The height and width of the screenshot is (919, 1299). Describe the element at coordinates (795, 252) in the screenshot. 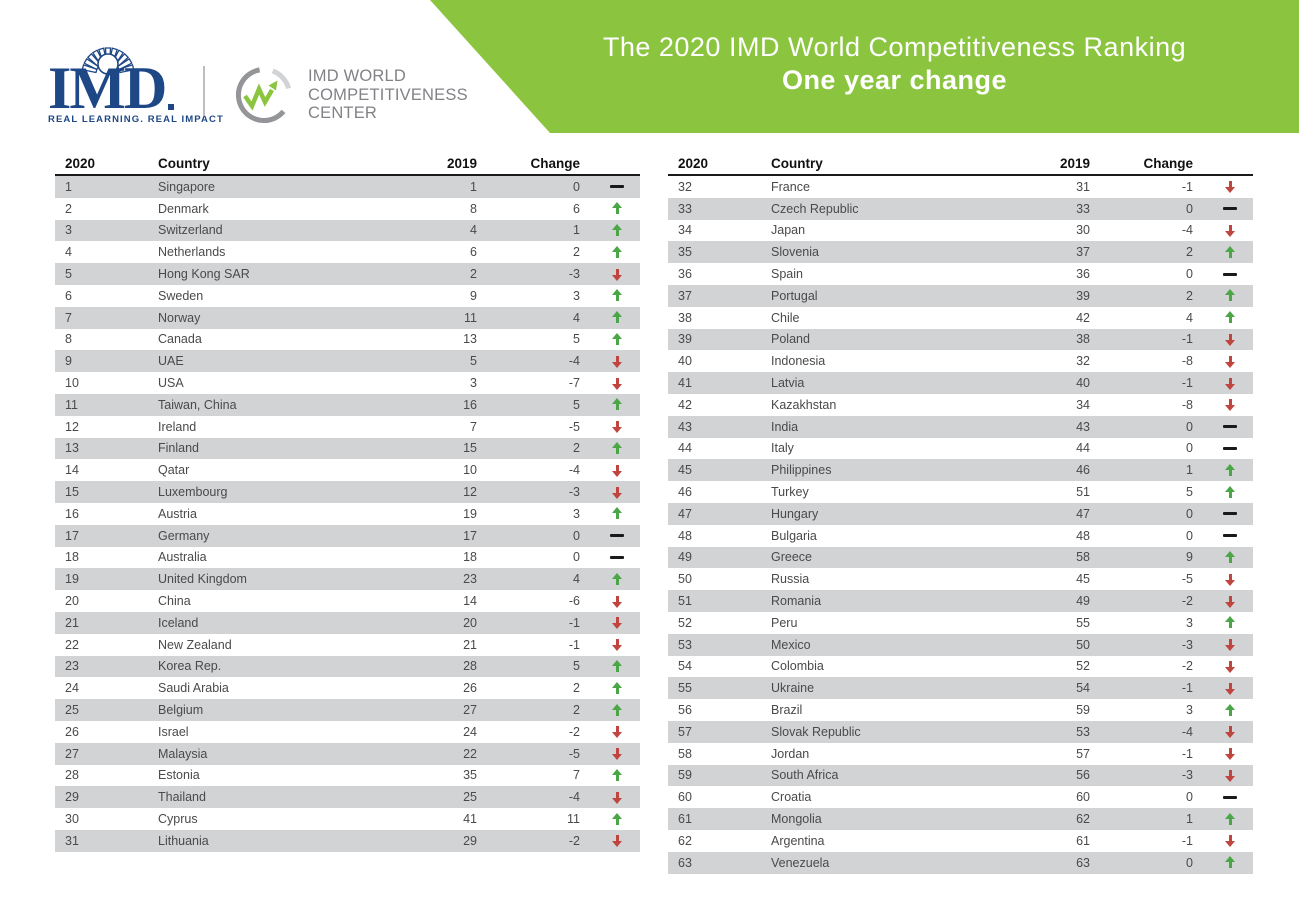

I see `country-cell: Slovenia` at that location.